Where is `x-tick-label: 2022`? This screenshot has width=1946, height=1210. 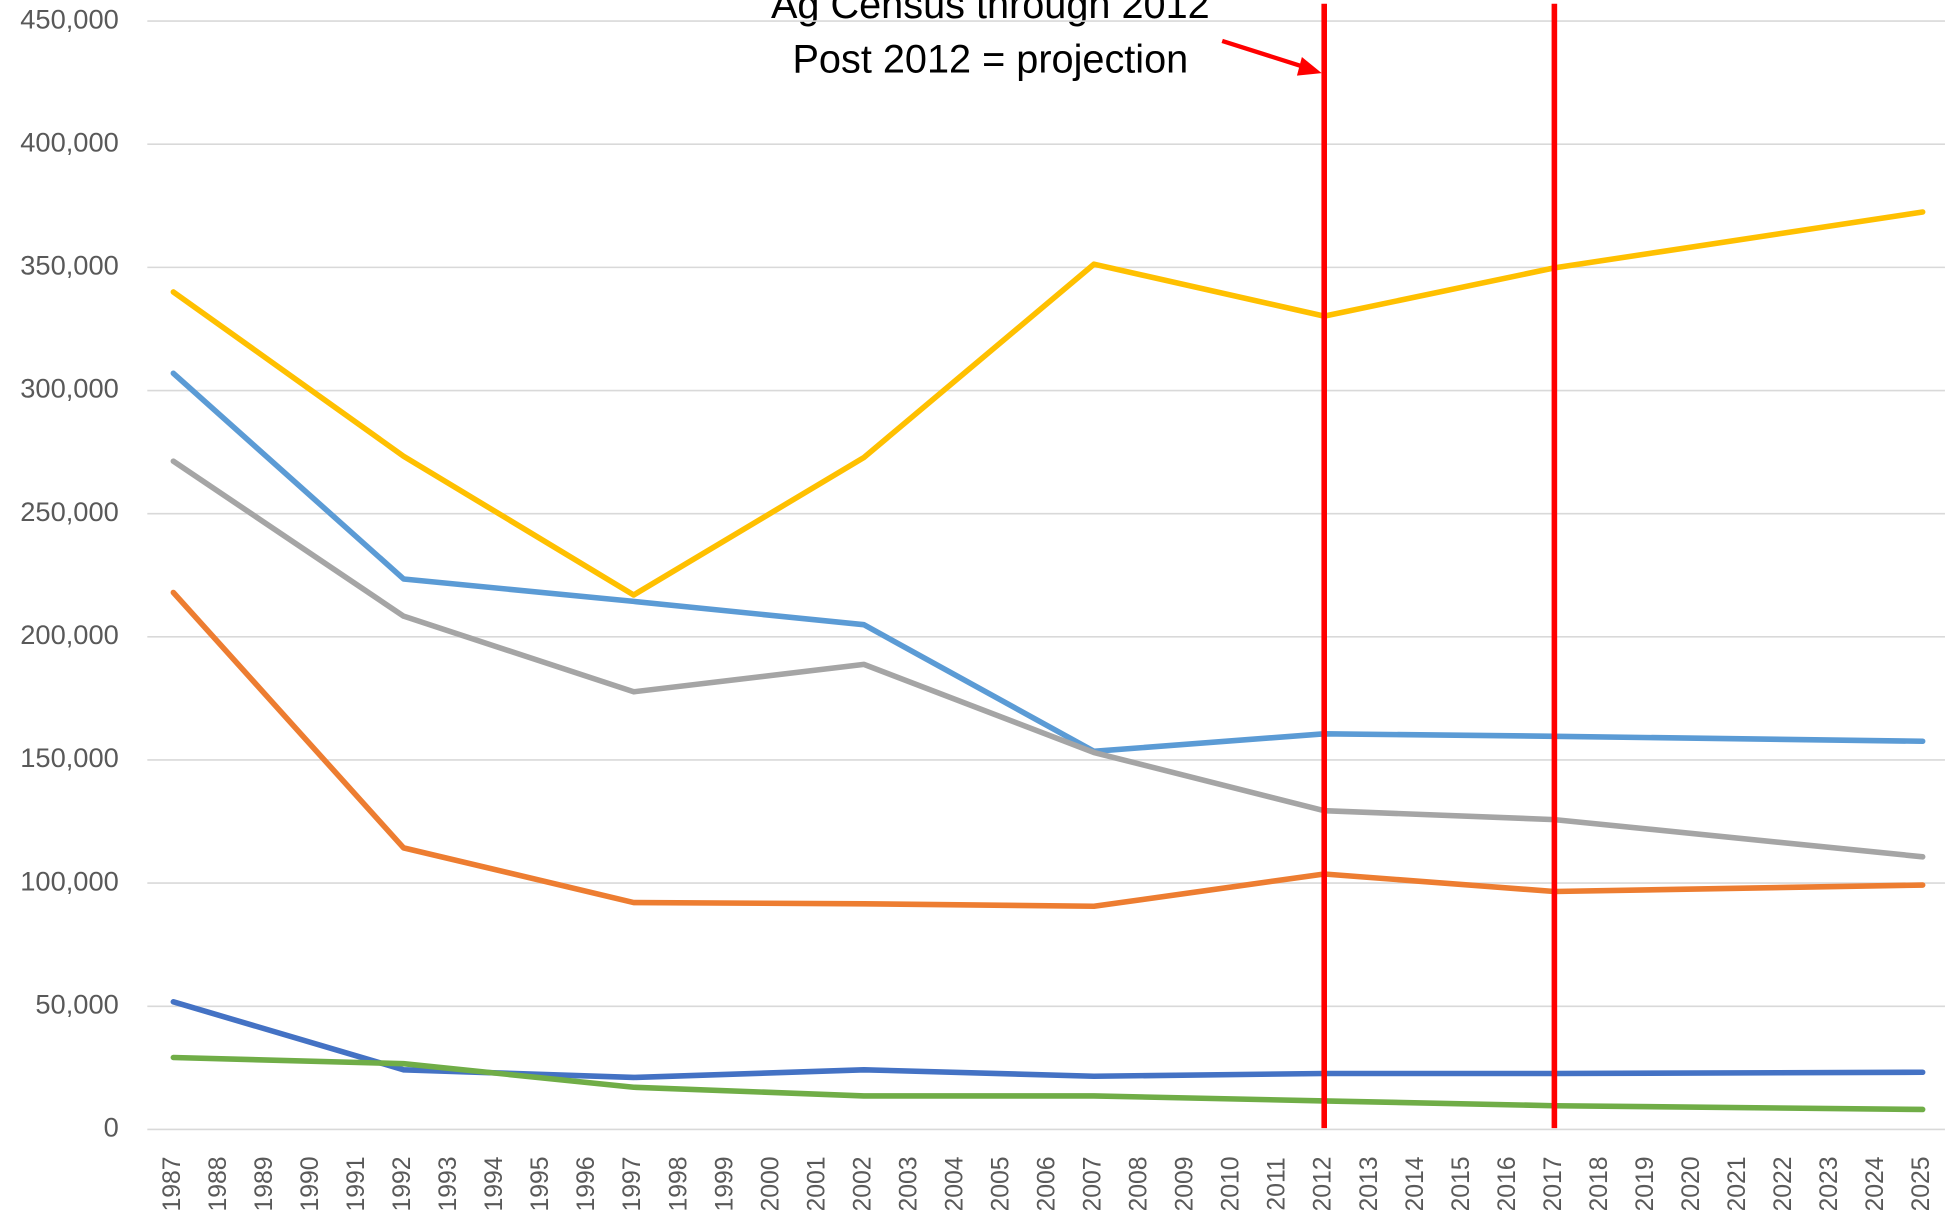
x-tick-label: 2022 is located at coordinates (1783, 1183).